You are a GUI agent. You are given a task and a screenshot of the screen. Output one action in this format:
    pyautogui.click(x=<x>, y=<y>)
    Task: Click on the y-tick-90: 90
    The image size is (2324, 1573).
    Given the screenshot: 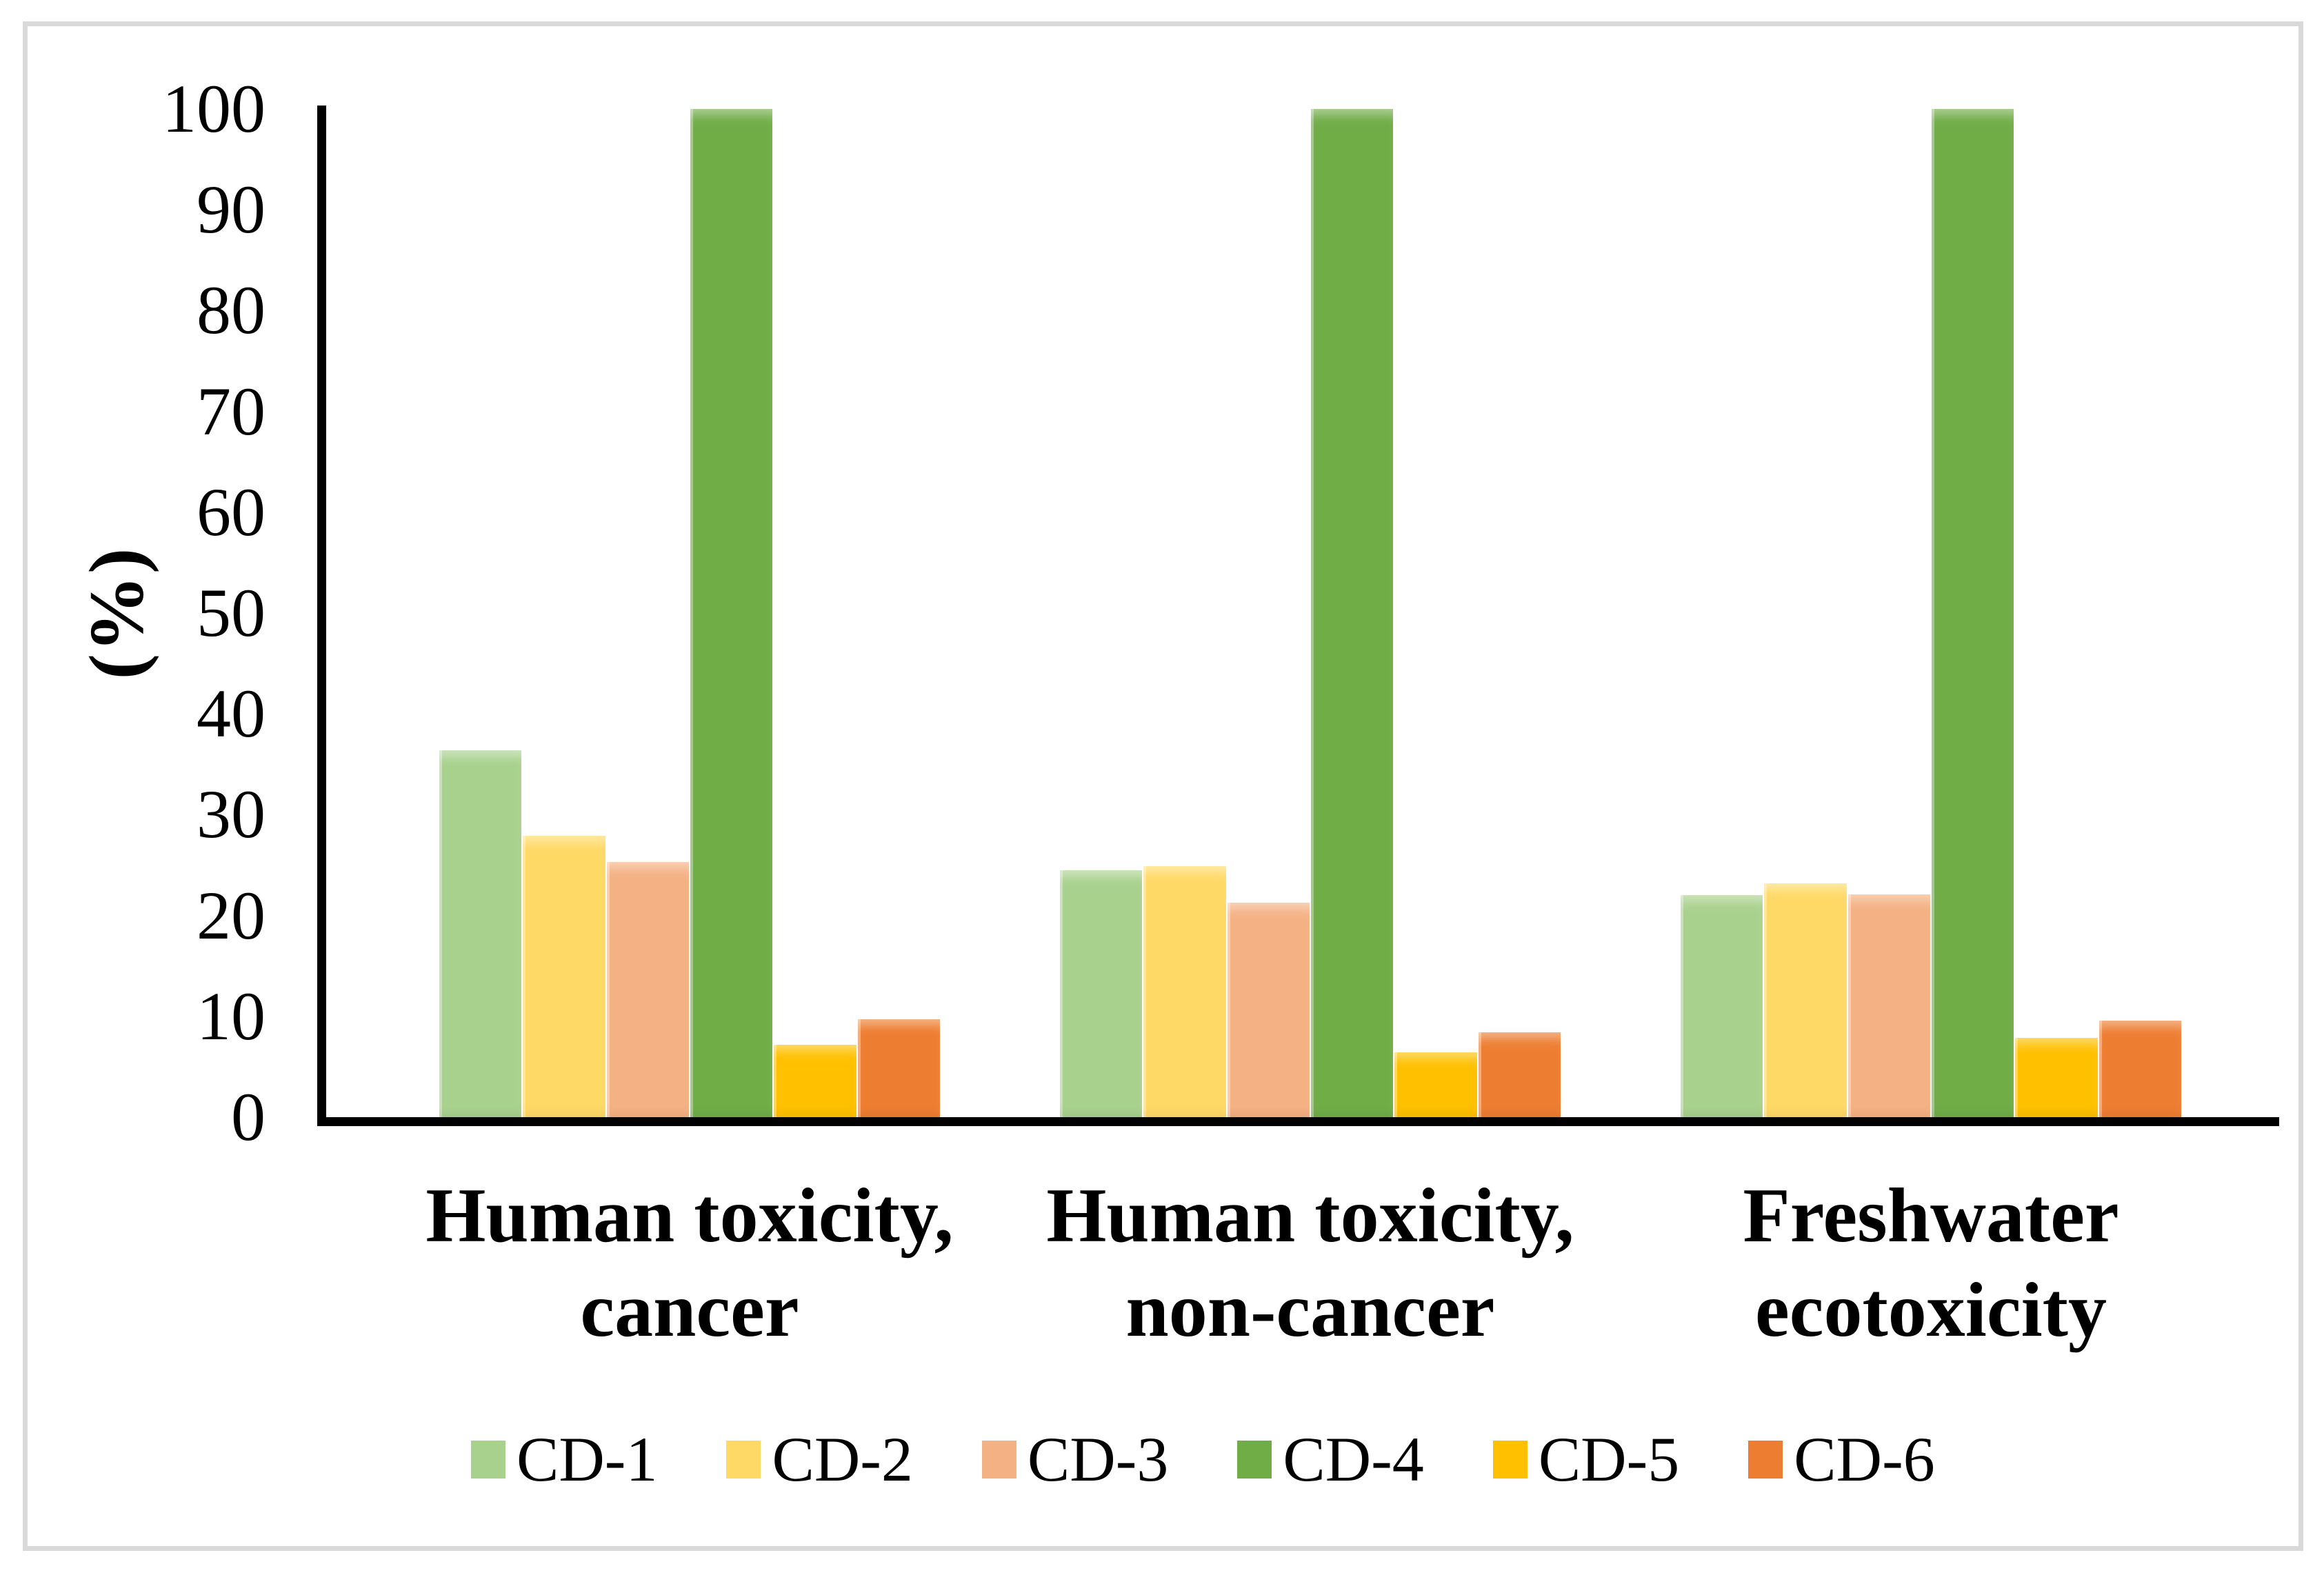 What is the action you would take?
    pyautogui.click(x=231, y=209)
    